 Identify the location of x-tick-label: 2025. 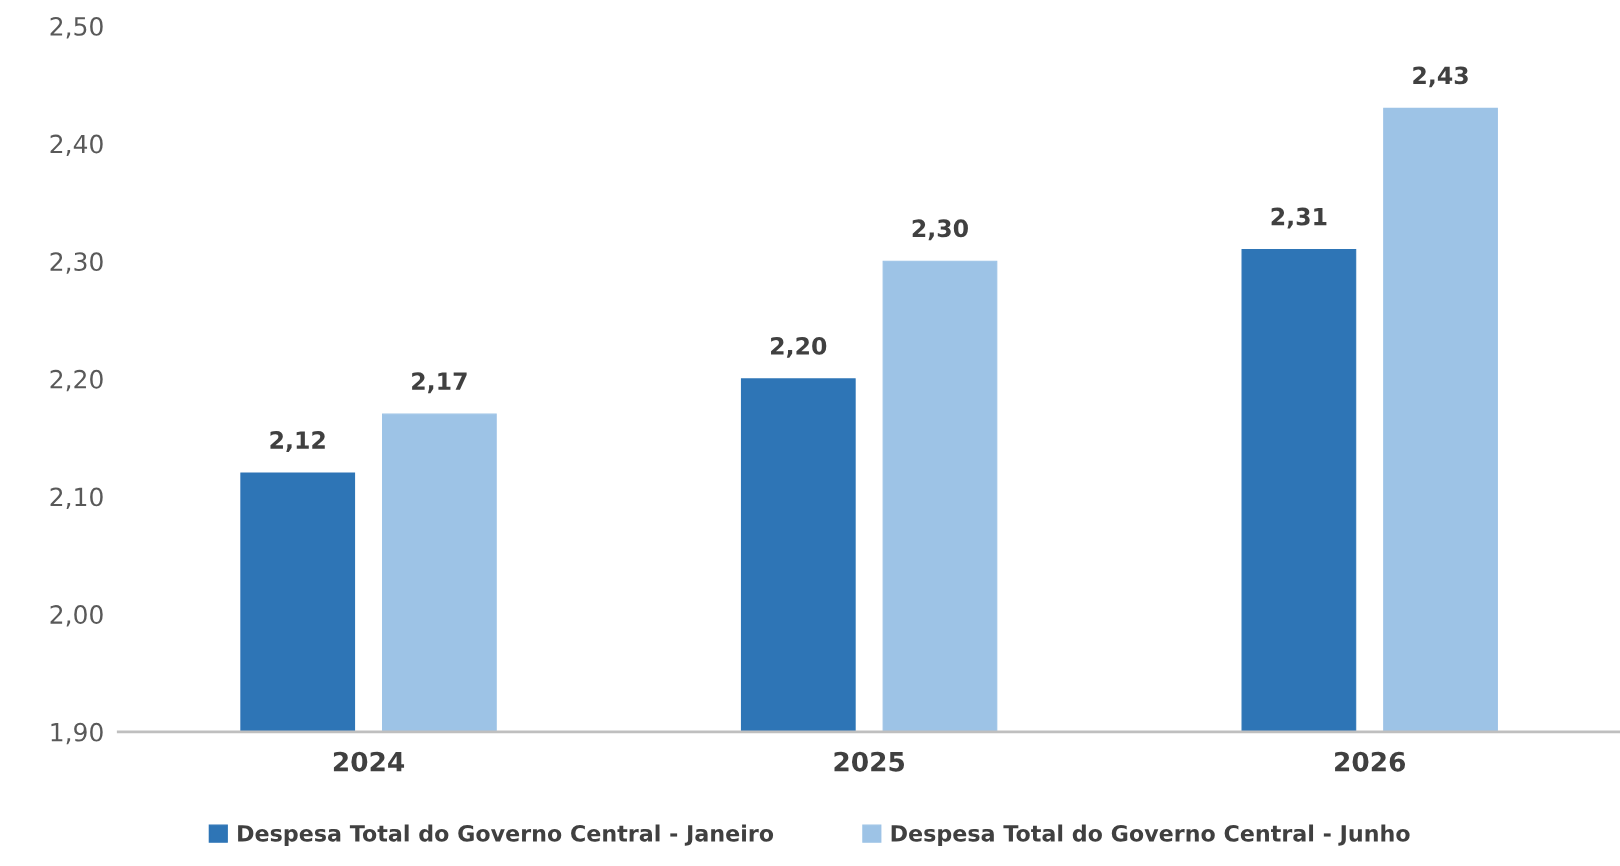
(869, 761).